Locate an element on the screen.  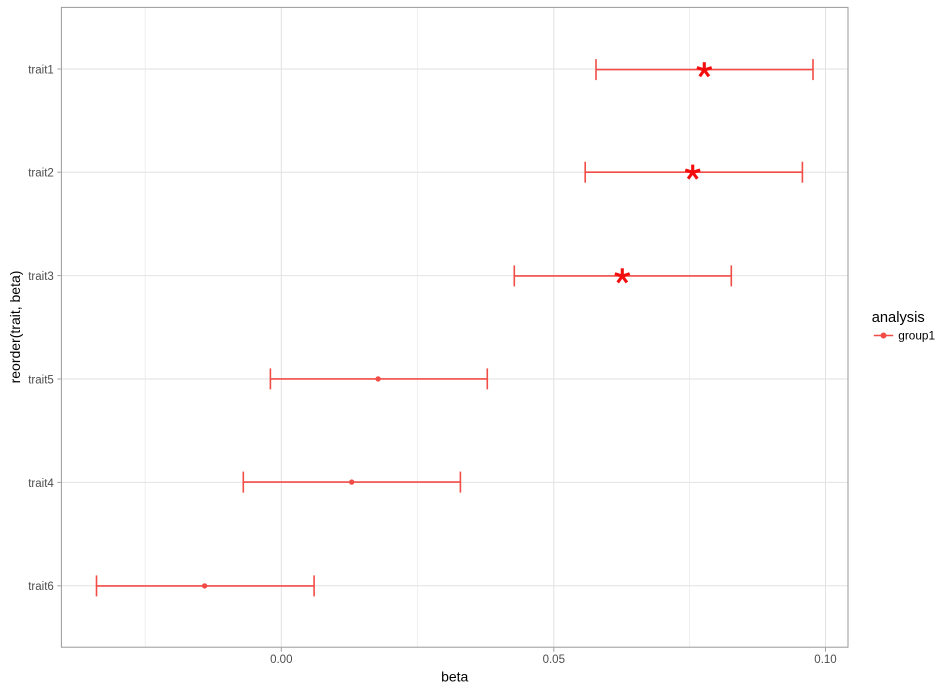
svg-text: reorder(trait, beta) is located at coordinates (15, 327).